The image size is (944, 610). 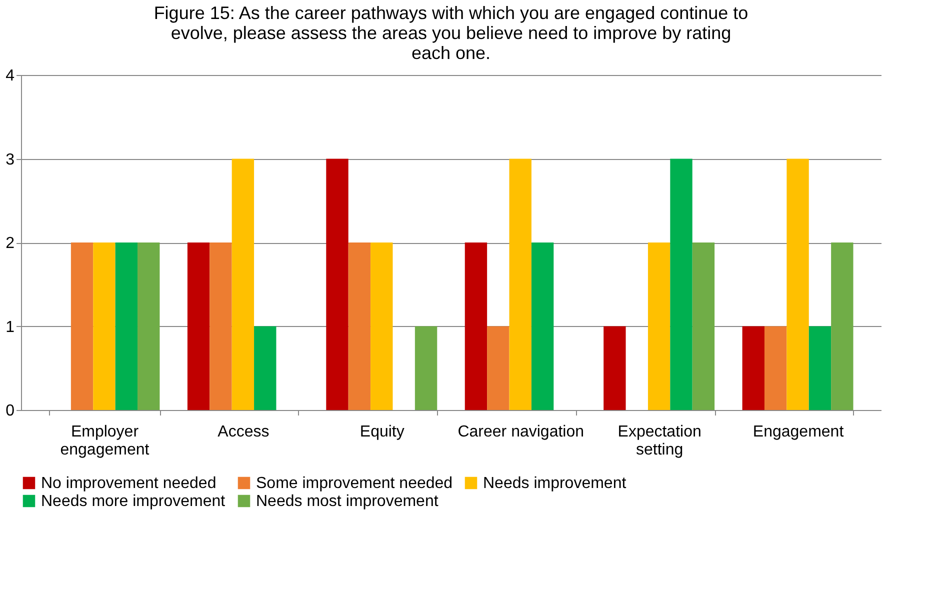 What do you see at coordinates (10, 243) in the screenshot?
I see `y-tick-label: 2` at bounding box center [10, 243].